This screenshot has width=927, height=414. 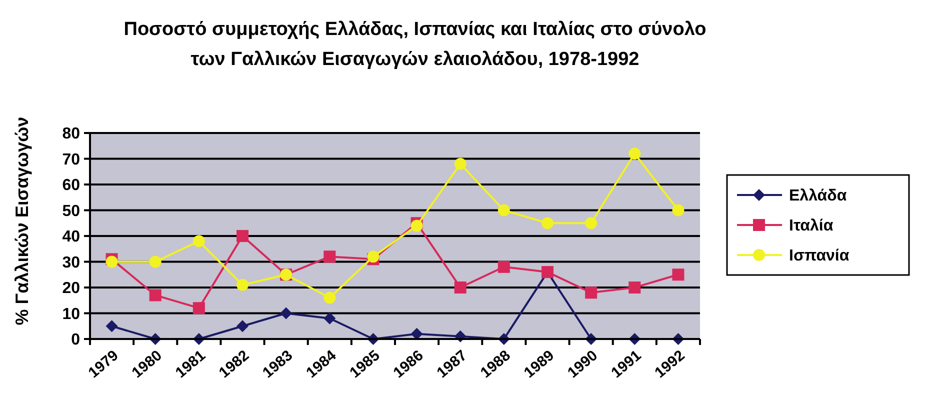 I want to click on y-tick-label: 60, so click(x=71, y=185).